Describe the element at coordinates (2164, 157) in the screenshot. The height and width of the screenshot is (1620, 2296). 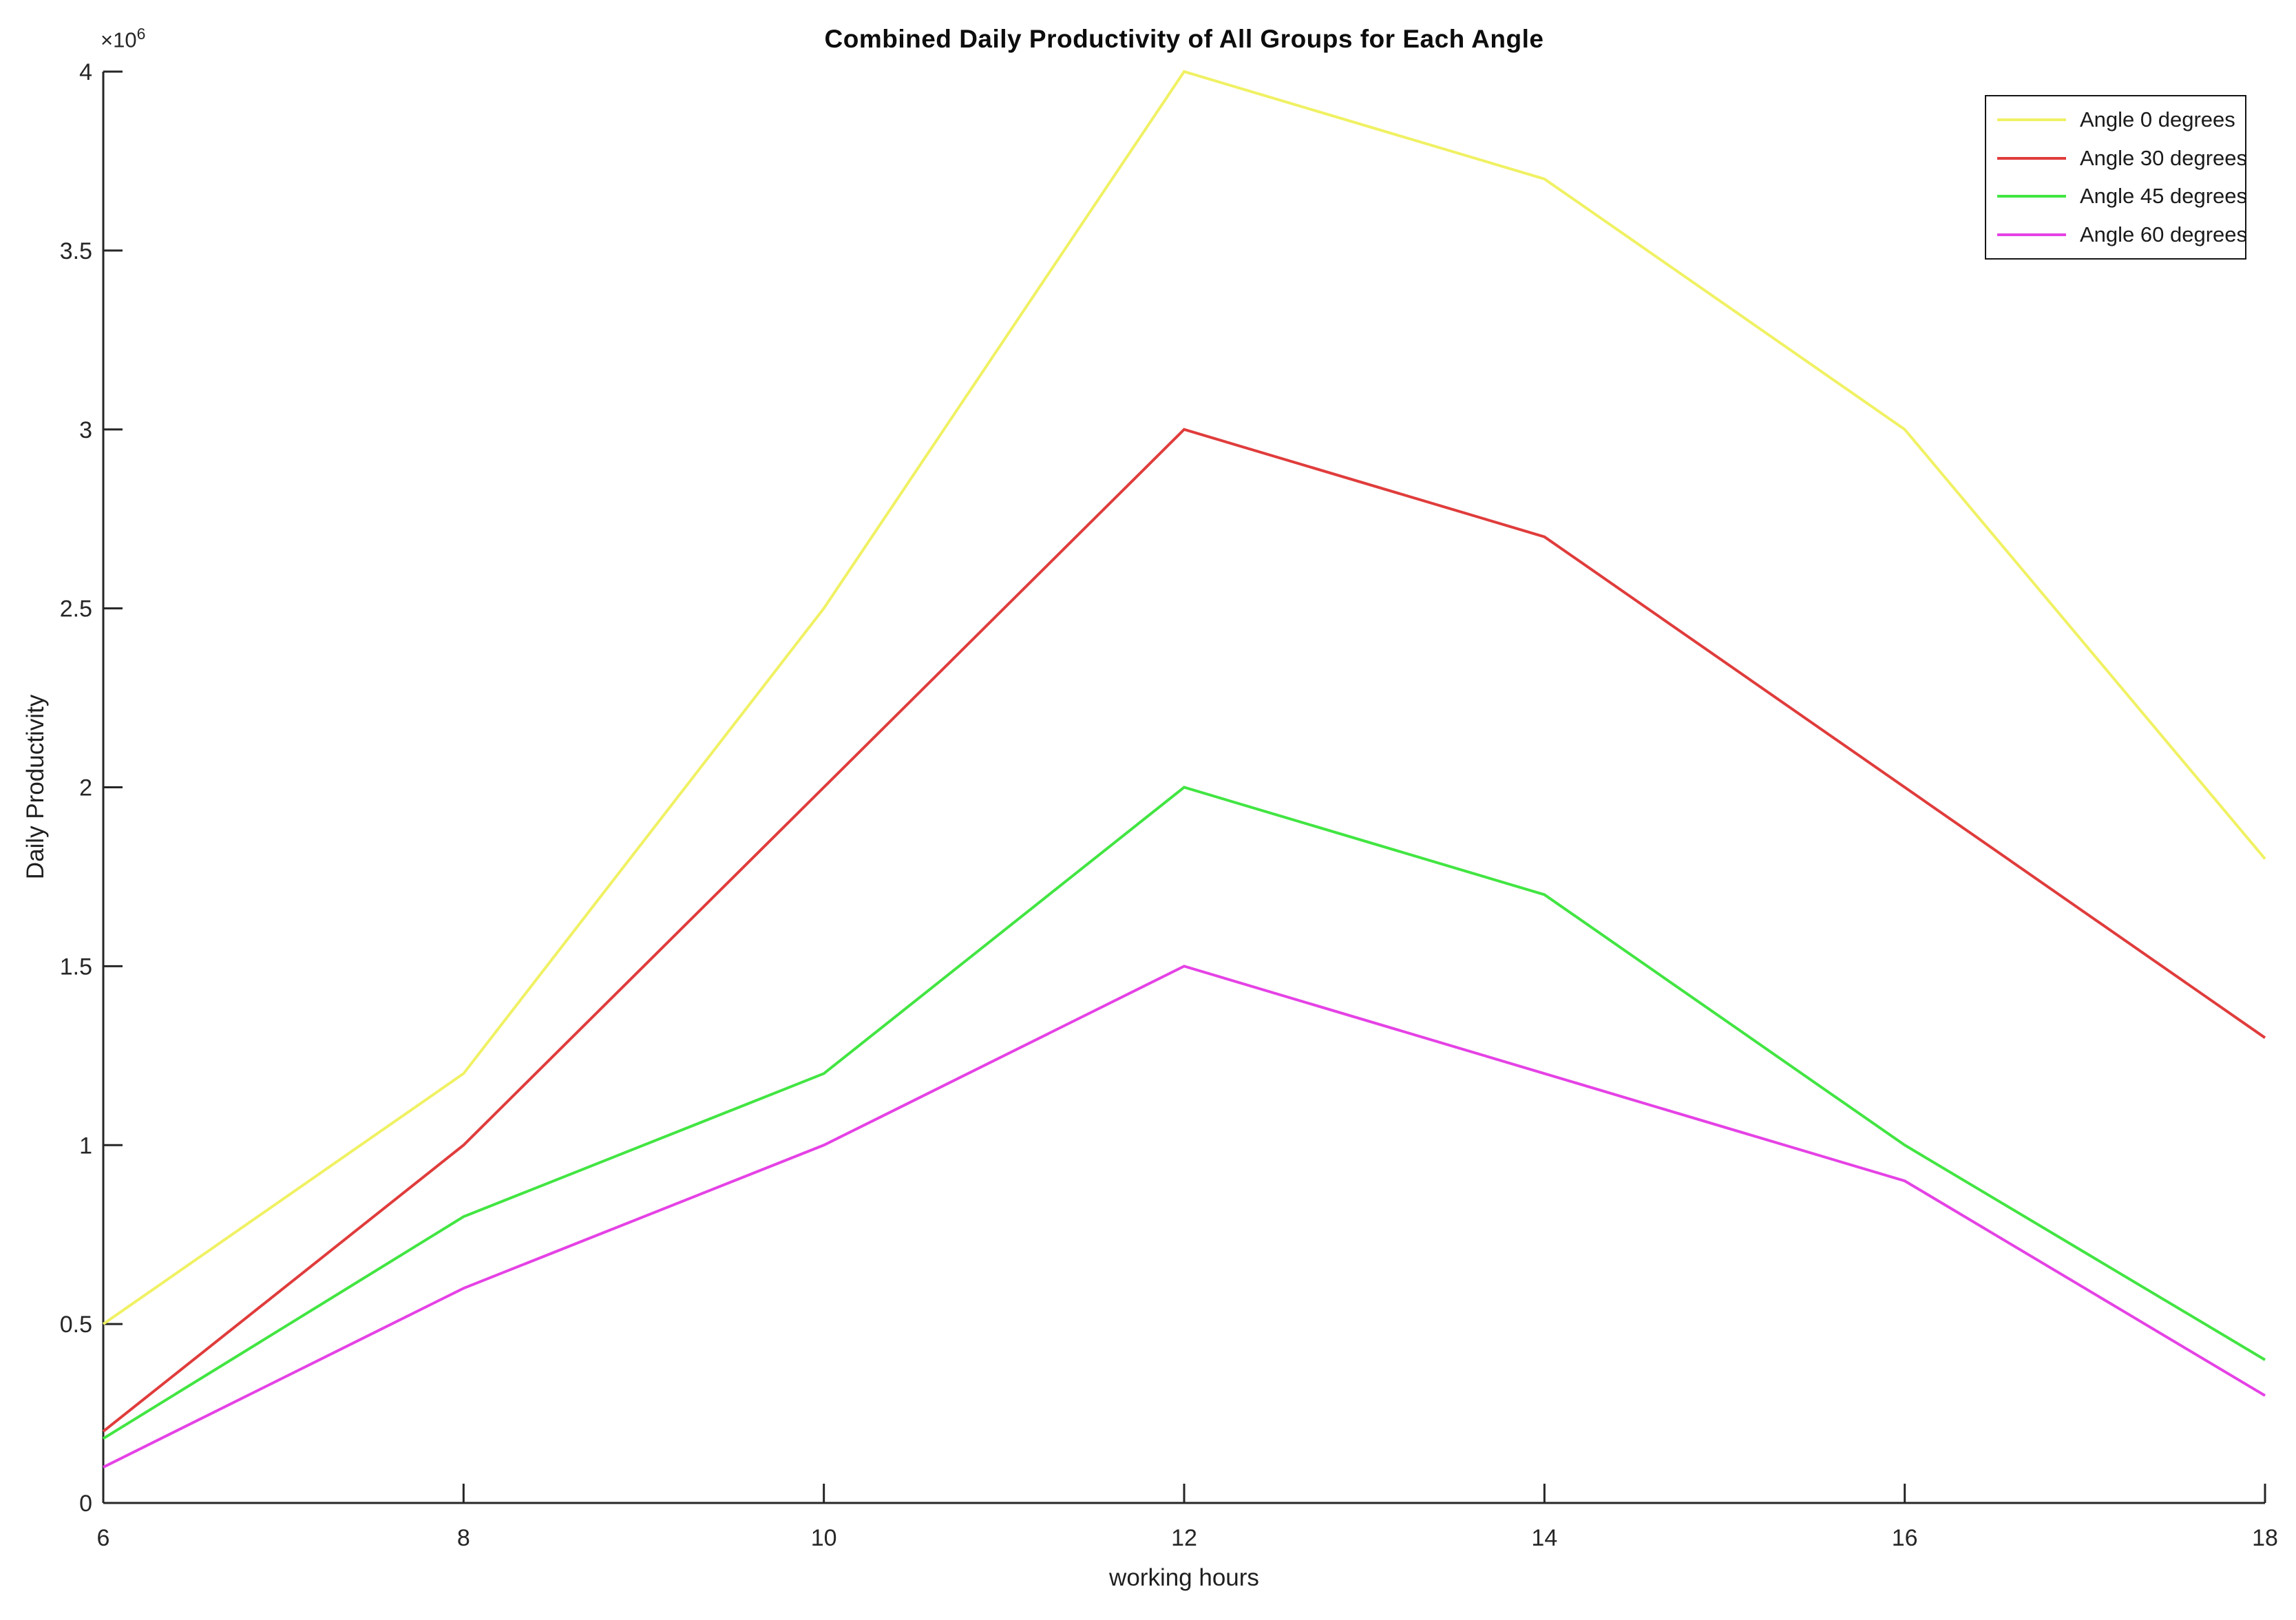
I see `legend-label: Angle 30 degrees` at that location.